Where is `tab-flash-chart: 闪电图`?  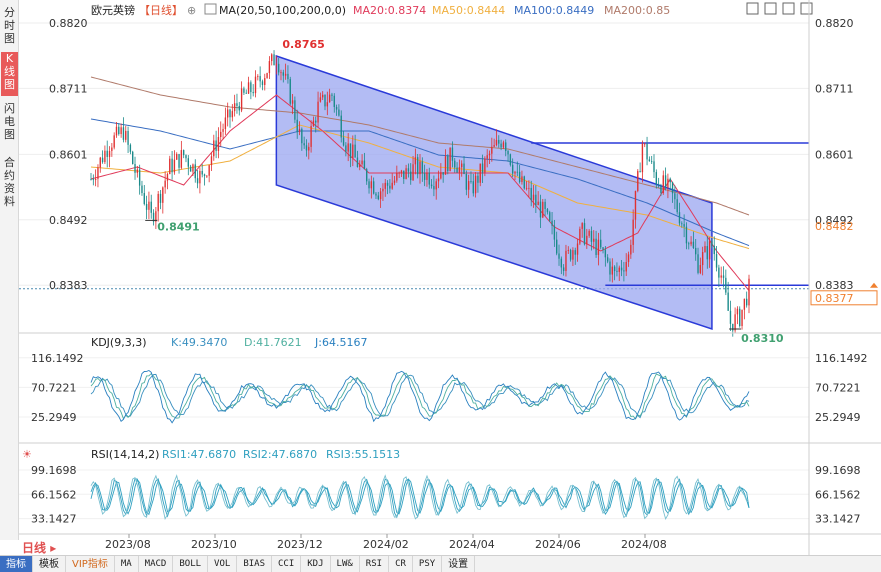 tab-flash-chart: 闪电图 is located at coordinates (9, 121).